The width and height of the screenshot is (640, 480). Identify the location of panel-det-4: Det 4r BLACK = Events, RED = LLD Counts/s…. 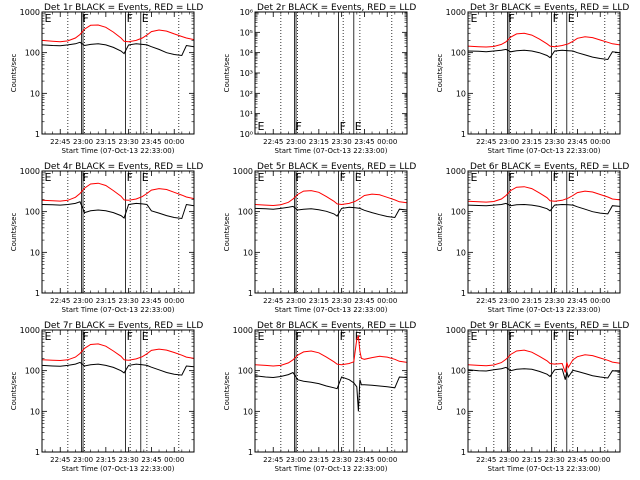
(106, 238).